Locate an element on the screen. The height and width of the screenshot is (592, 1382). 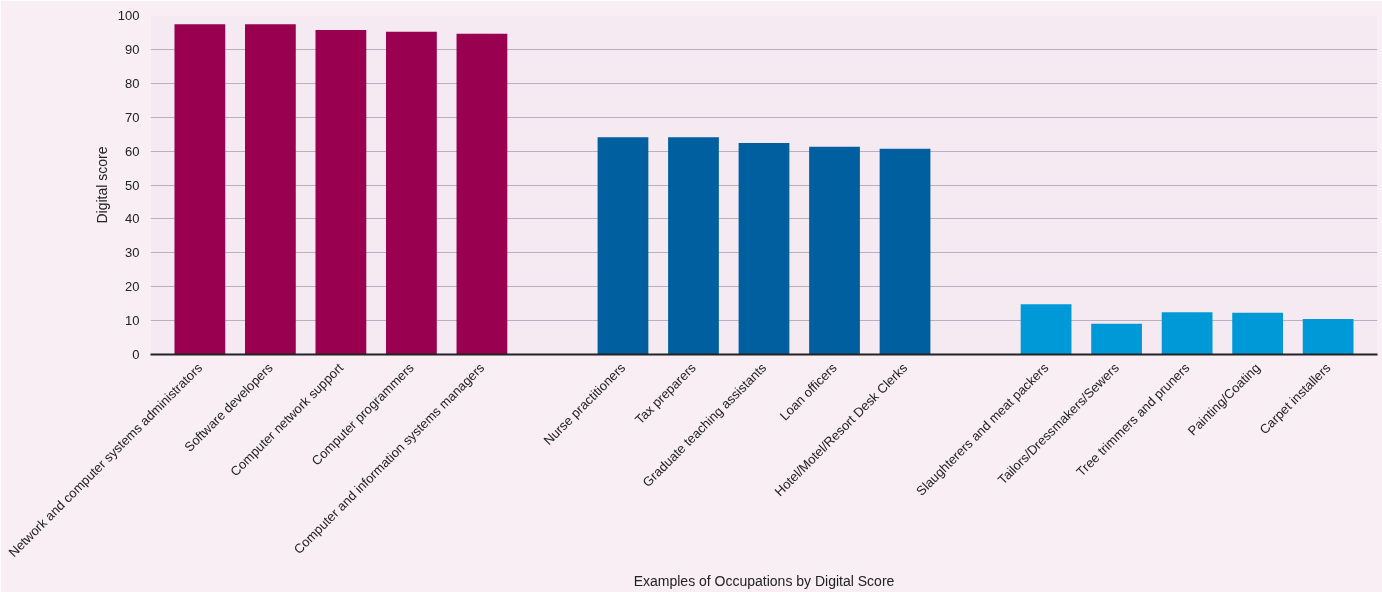
y-tick-label: 80 is located at coordinates (132, 83).